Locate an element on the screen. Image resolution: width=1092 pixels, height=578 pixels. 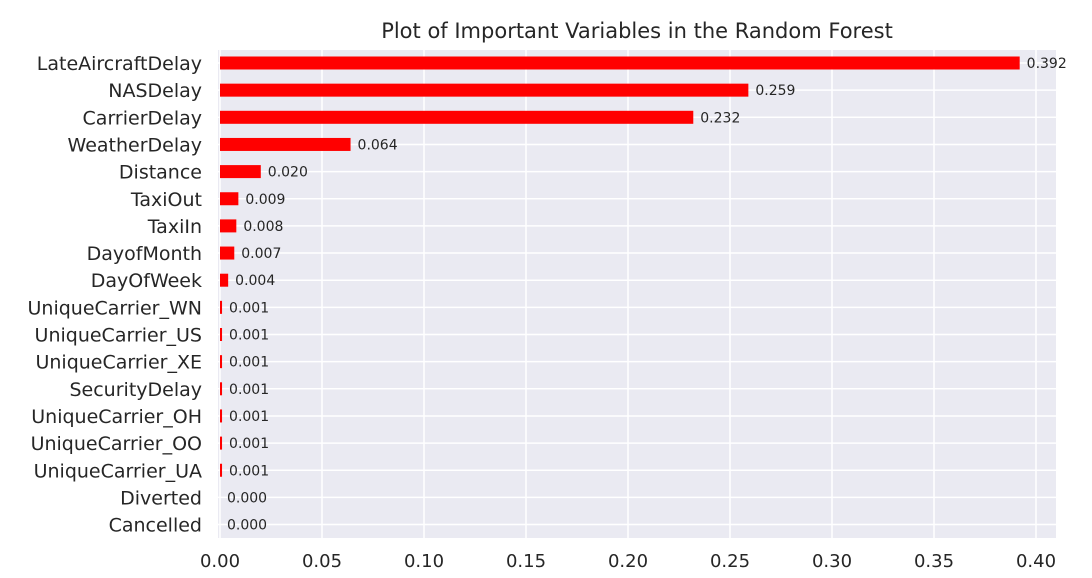
y-tick-label: Diverted is located at coordinates (161, 498).